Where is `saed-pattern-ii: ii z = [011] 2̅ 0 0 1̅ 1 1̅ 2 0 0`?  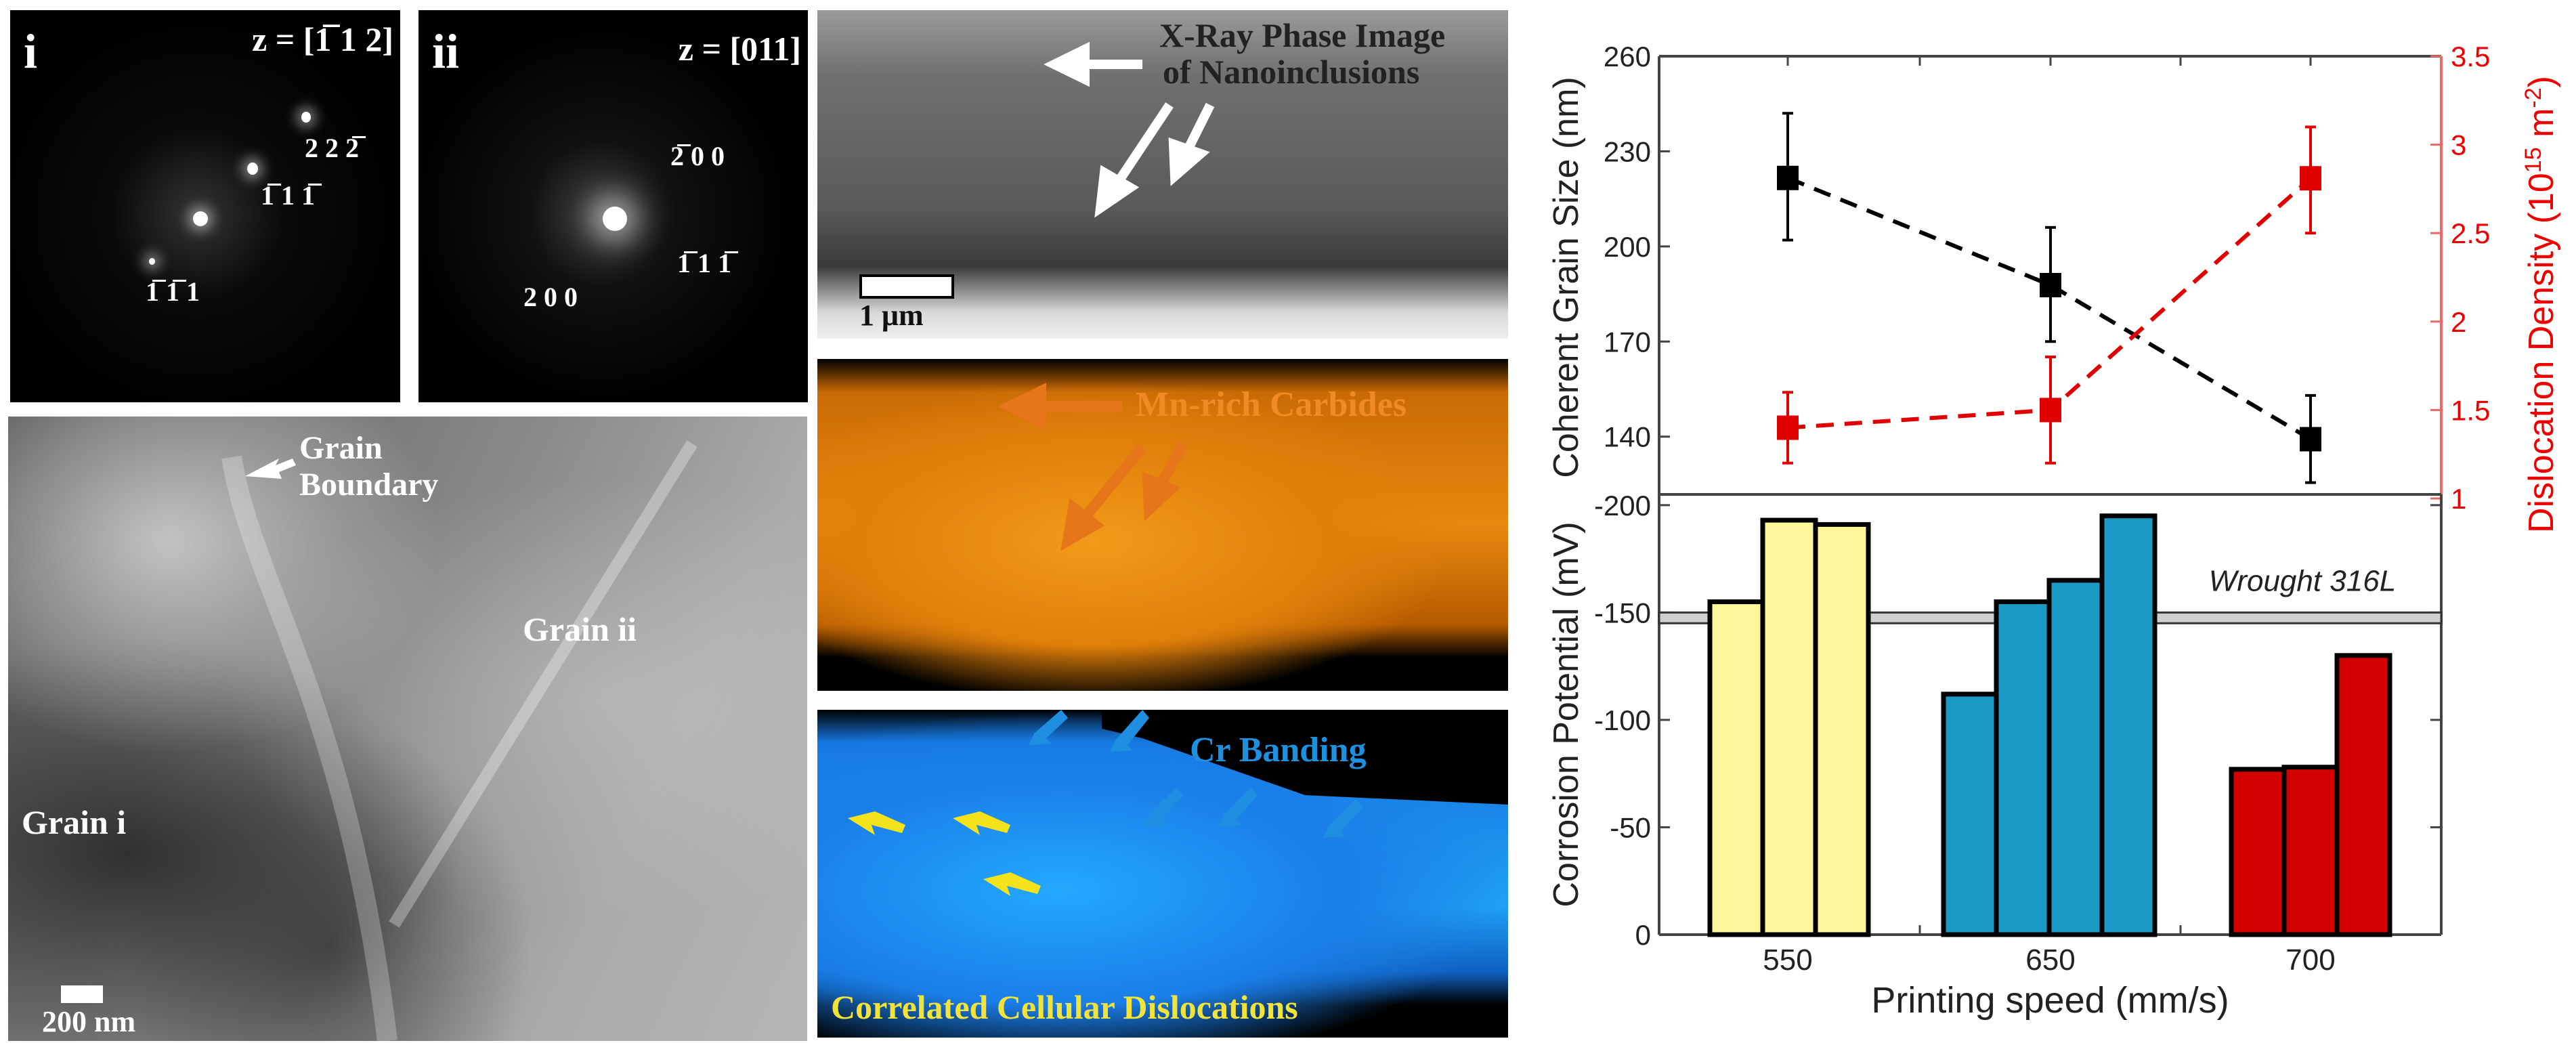 saed-pattern-ii: ii z = [011] 2̅ 0 0 1̅ 1 1̅ 2 0 0 is located at coordinates (613, 206).